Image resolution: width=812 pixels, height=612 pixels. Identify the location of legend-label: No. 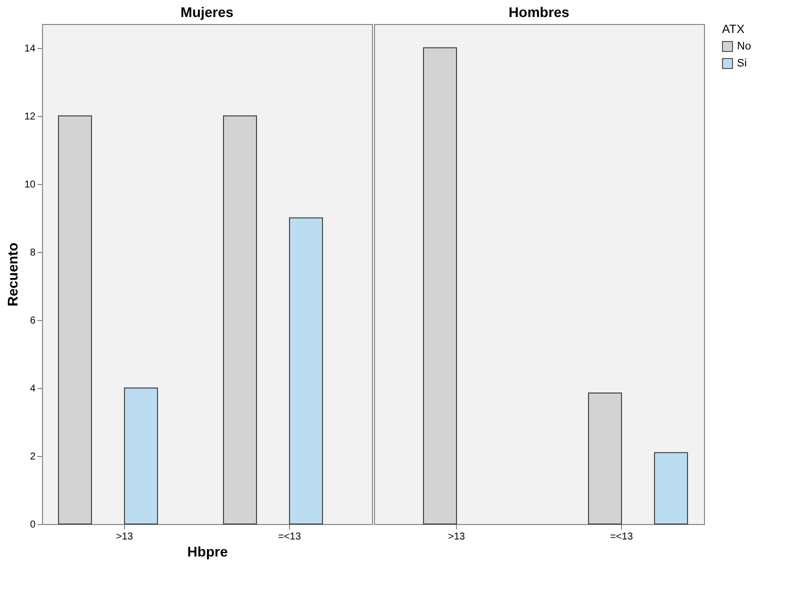
(744, 46).